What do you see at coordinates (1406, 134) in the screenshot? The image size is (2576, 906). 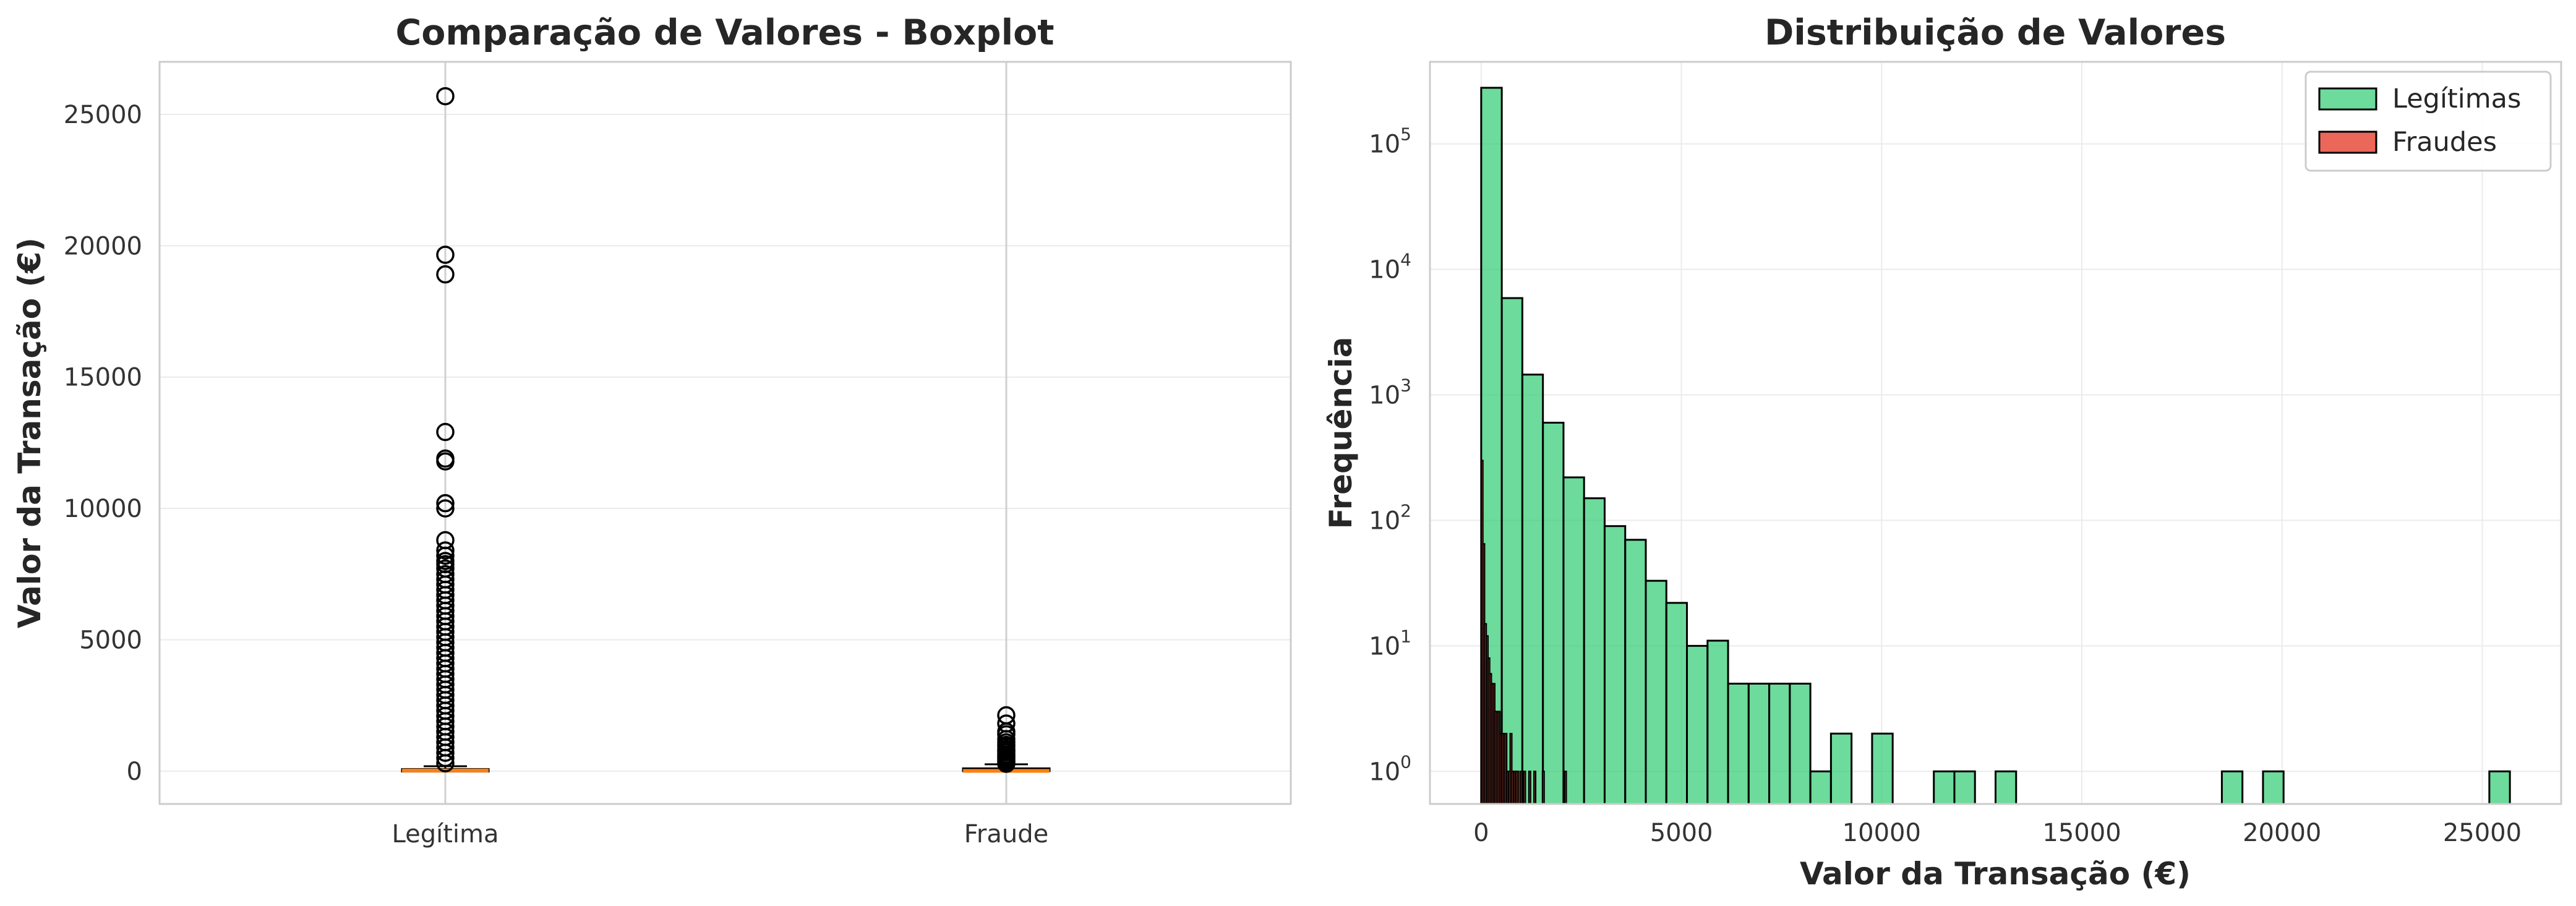 I see `hist-ytick-exponent: 5` at bounding box center [1406, 134].